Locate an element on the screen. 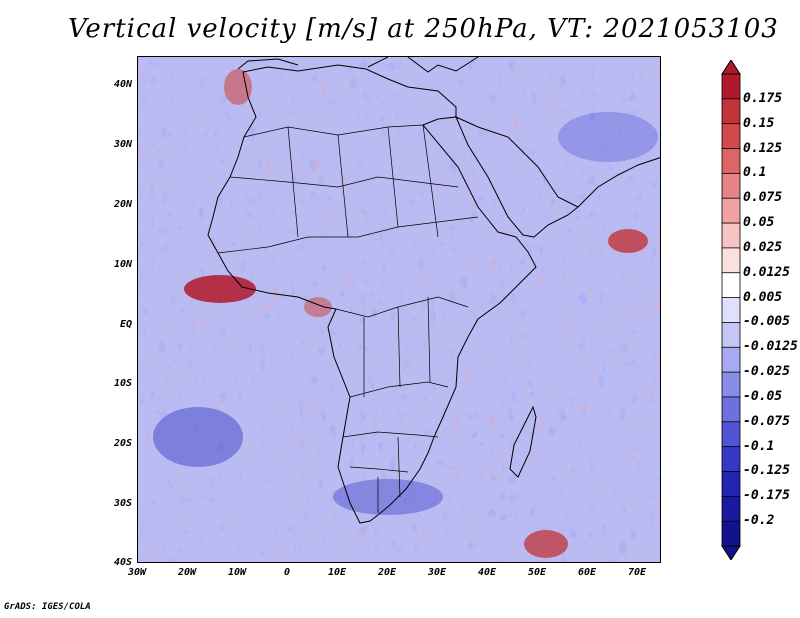 Image resolution: width=800 pixels, height=618 pixels. colorbar-tick-label: 0.1 is located at coordinates (755, 173).